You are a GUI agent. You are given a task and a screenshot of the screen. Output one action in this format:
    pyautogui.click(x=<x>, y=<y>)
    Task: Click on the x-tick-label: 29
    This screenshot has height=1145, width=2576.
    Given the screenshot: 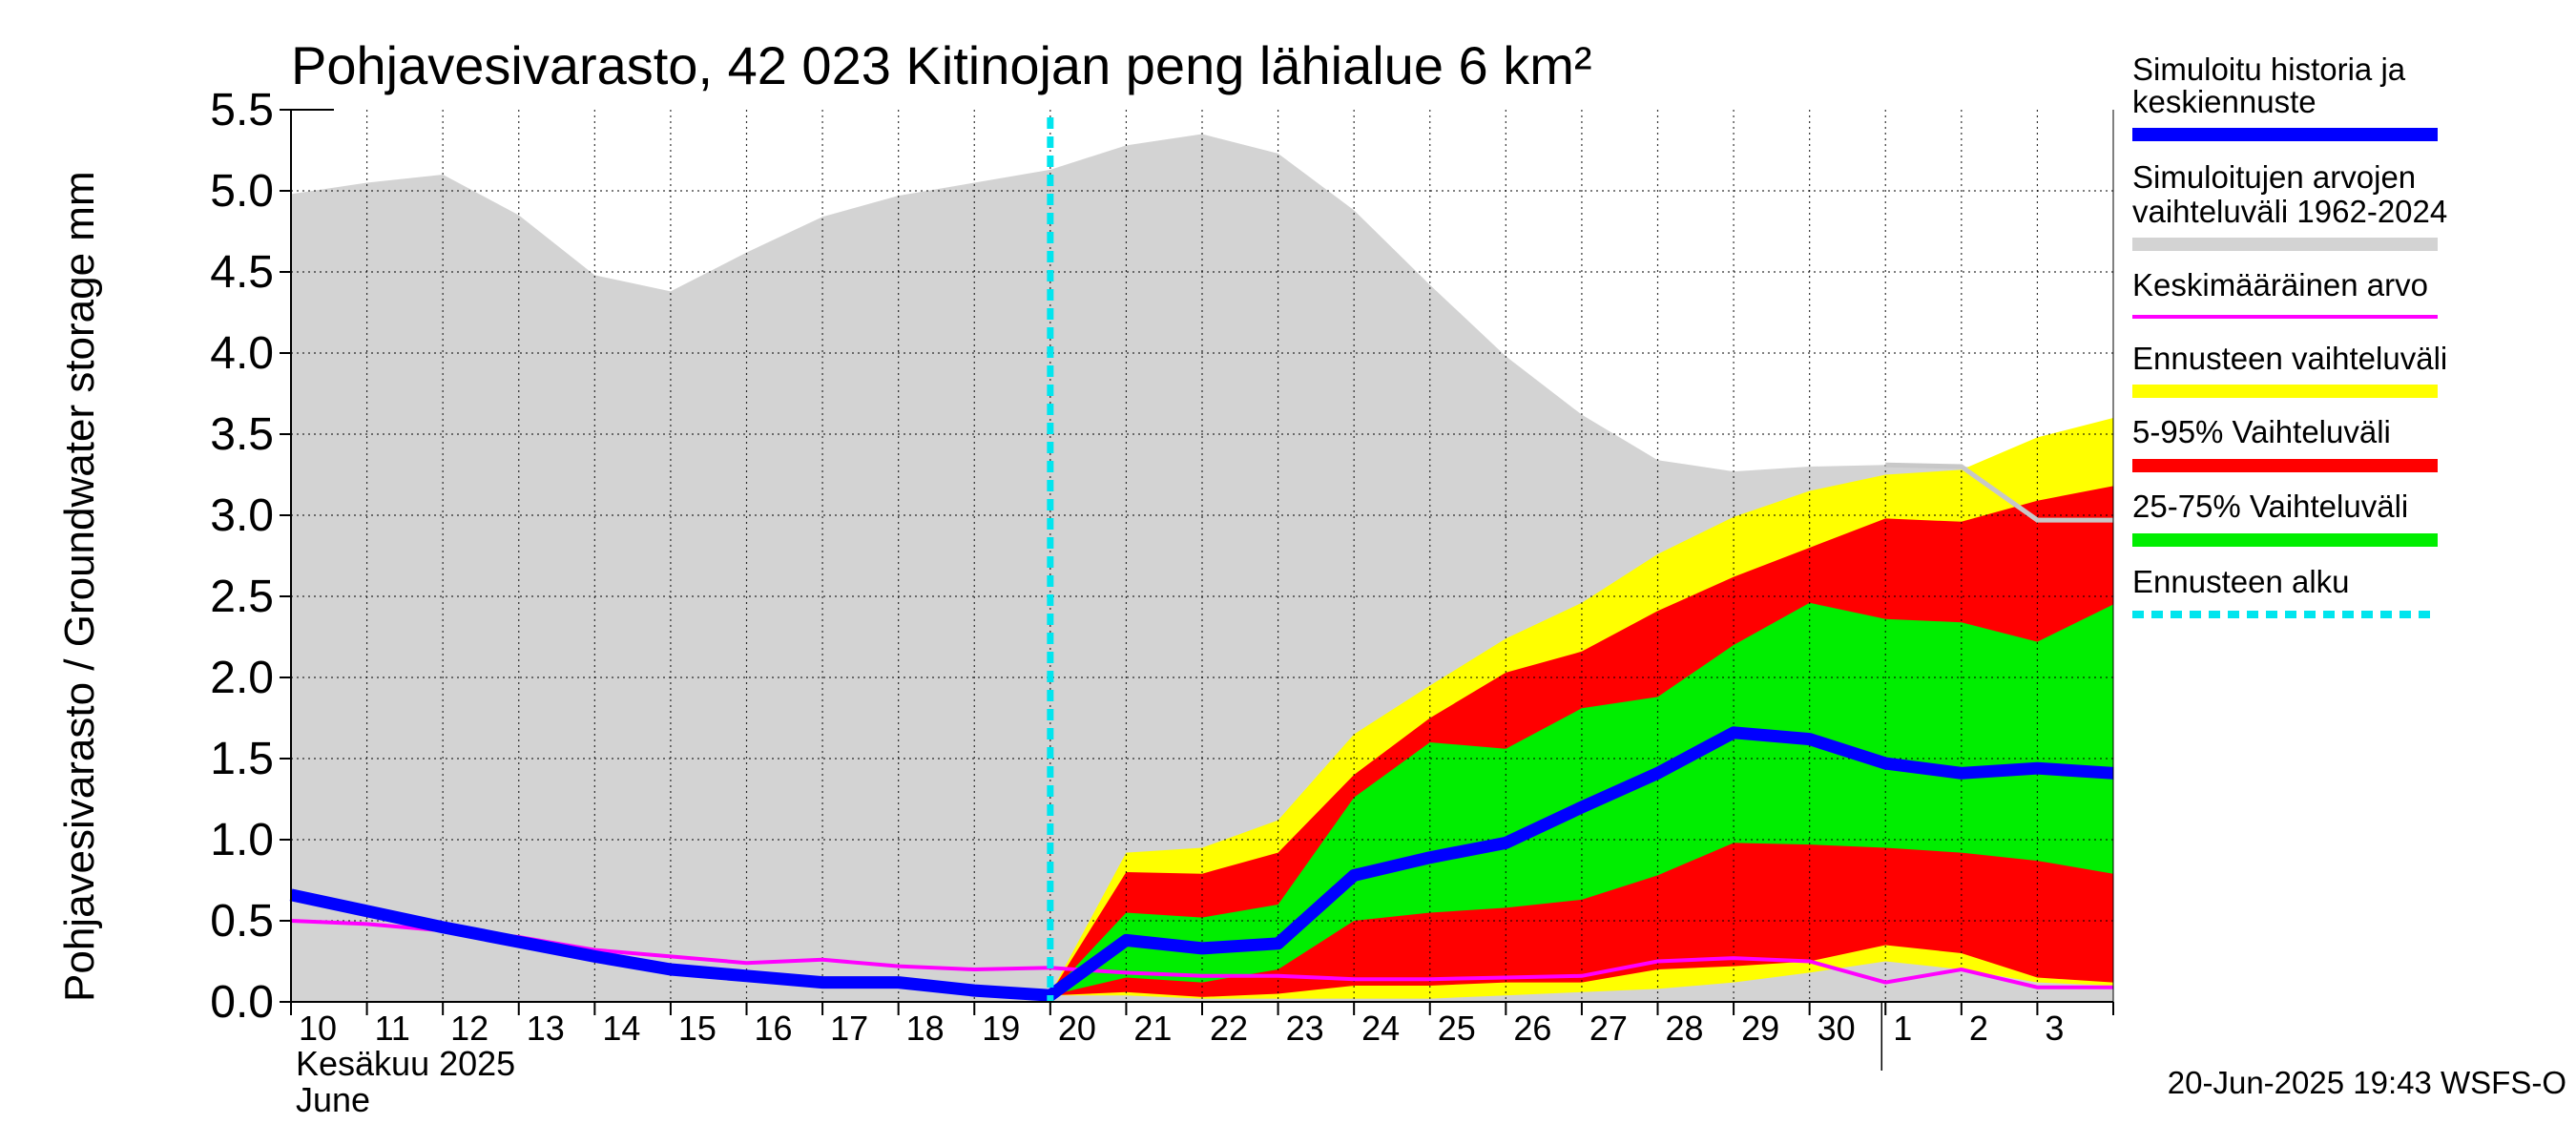 What is the action you would take?
    pyautogui.click(x=1760, y=1029)
    